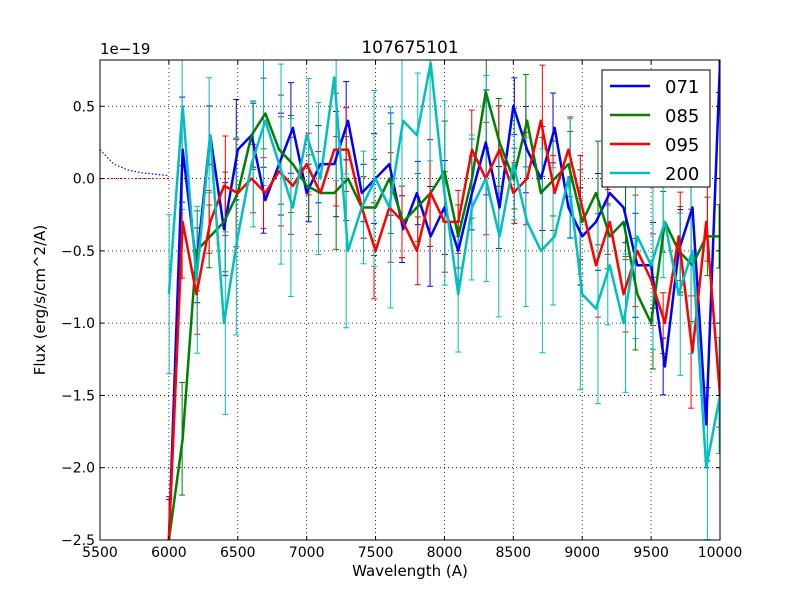  I want to click on legend: 071 085 095 200, so click(656, 128).